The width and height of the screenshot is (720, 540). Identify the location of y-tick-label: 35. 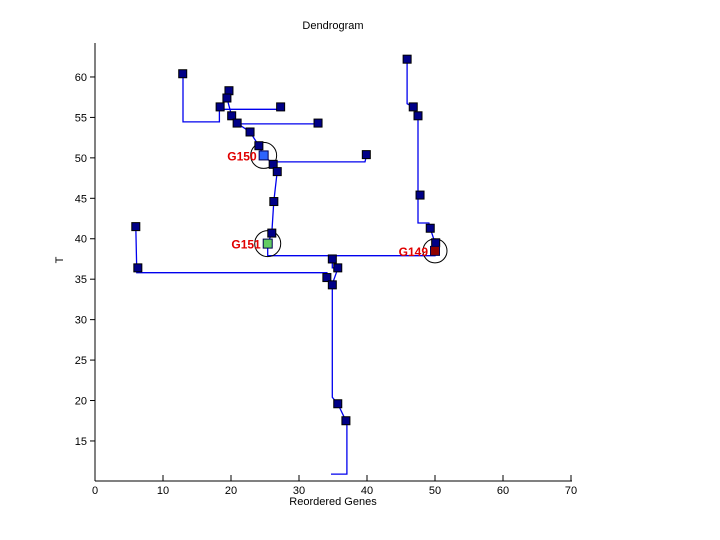
(81, 280).